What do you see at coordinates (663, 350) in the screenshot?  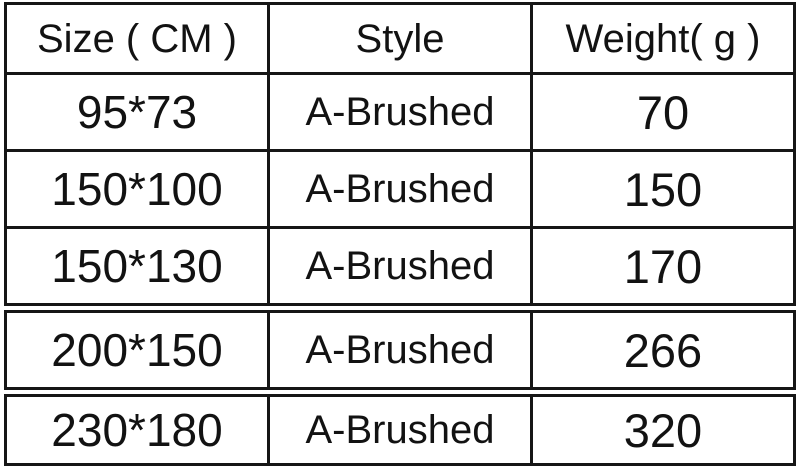 I see `cell-weight: 266` at bounding box center [663, 350].